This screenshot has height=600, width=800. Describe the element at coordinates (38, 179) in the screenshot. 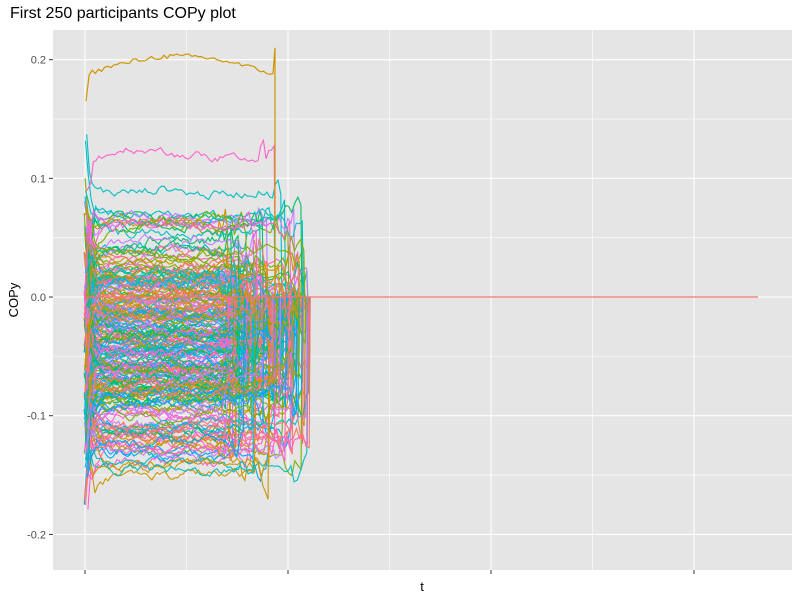

I see `y-tick-label: 0.1` at that location.